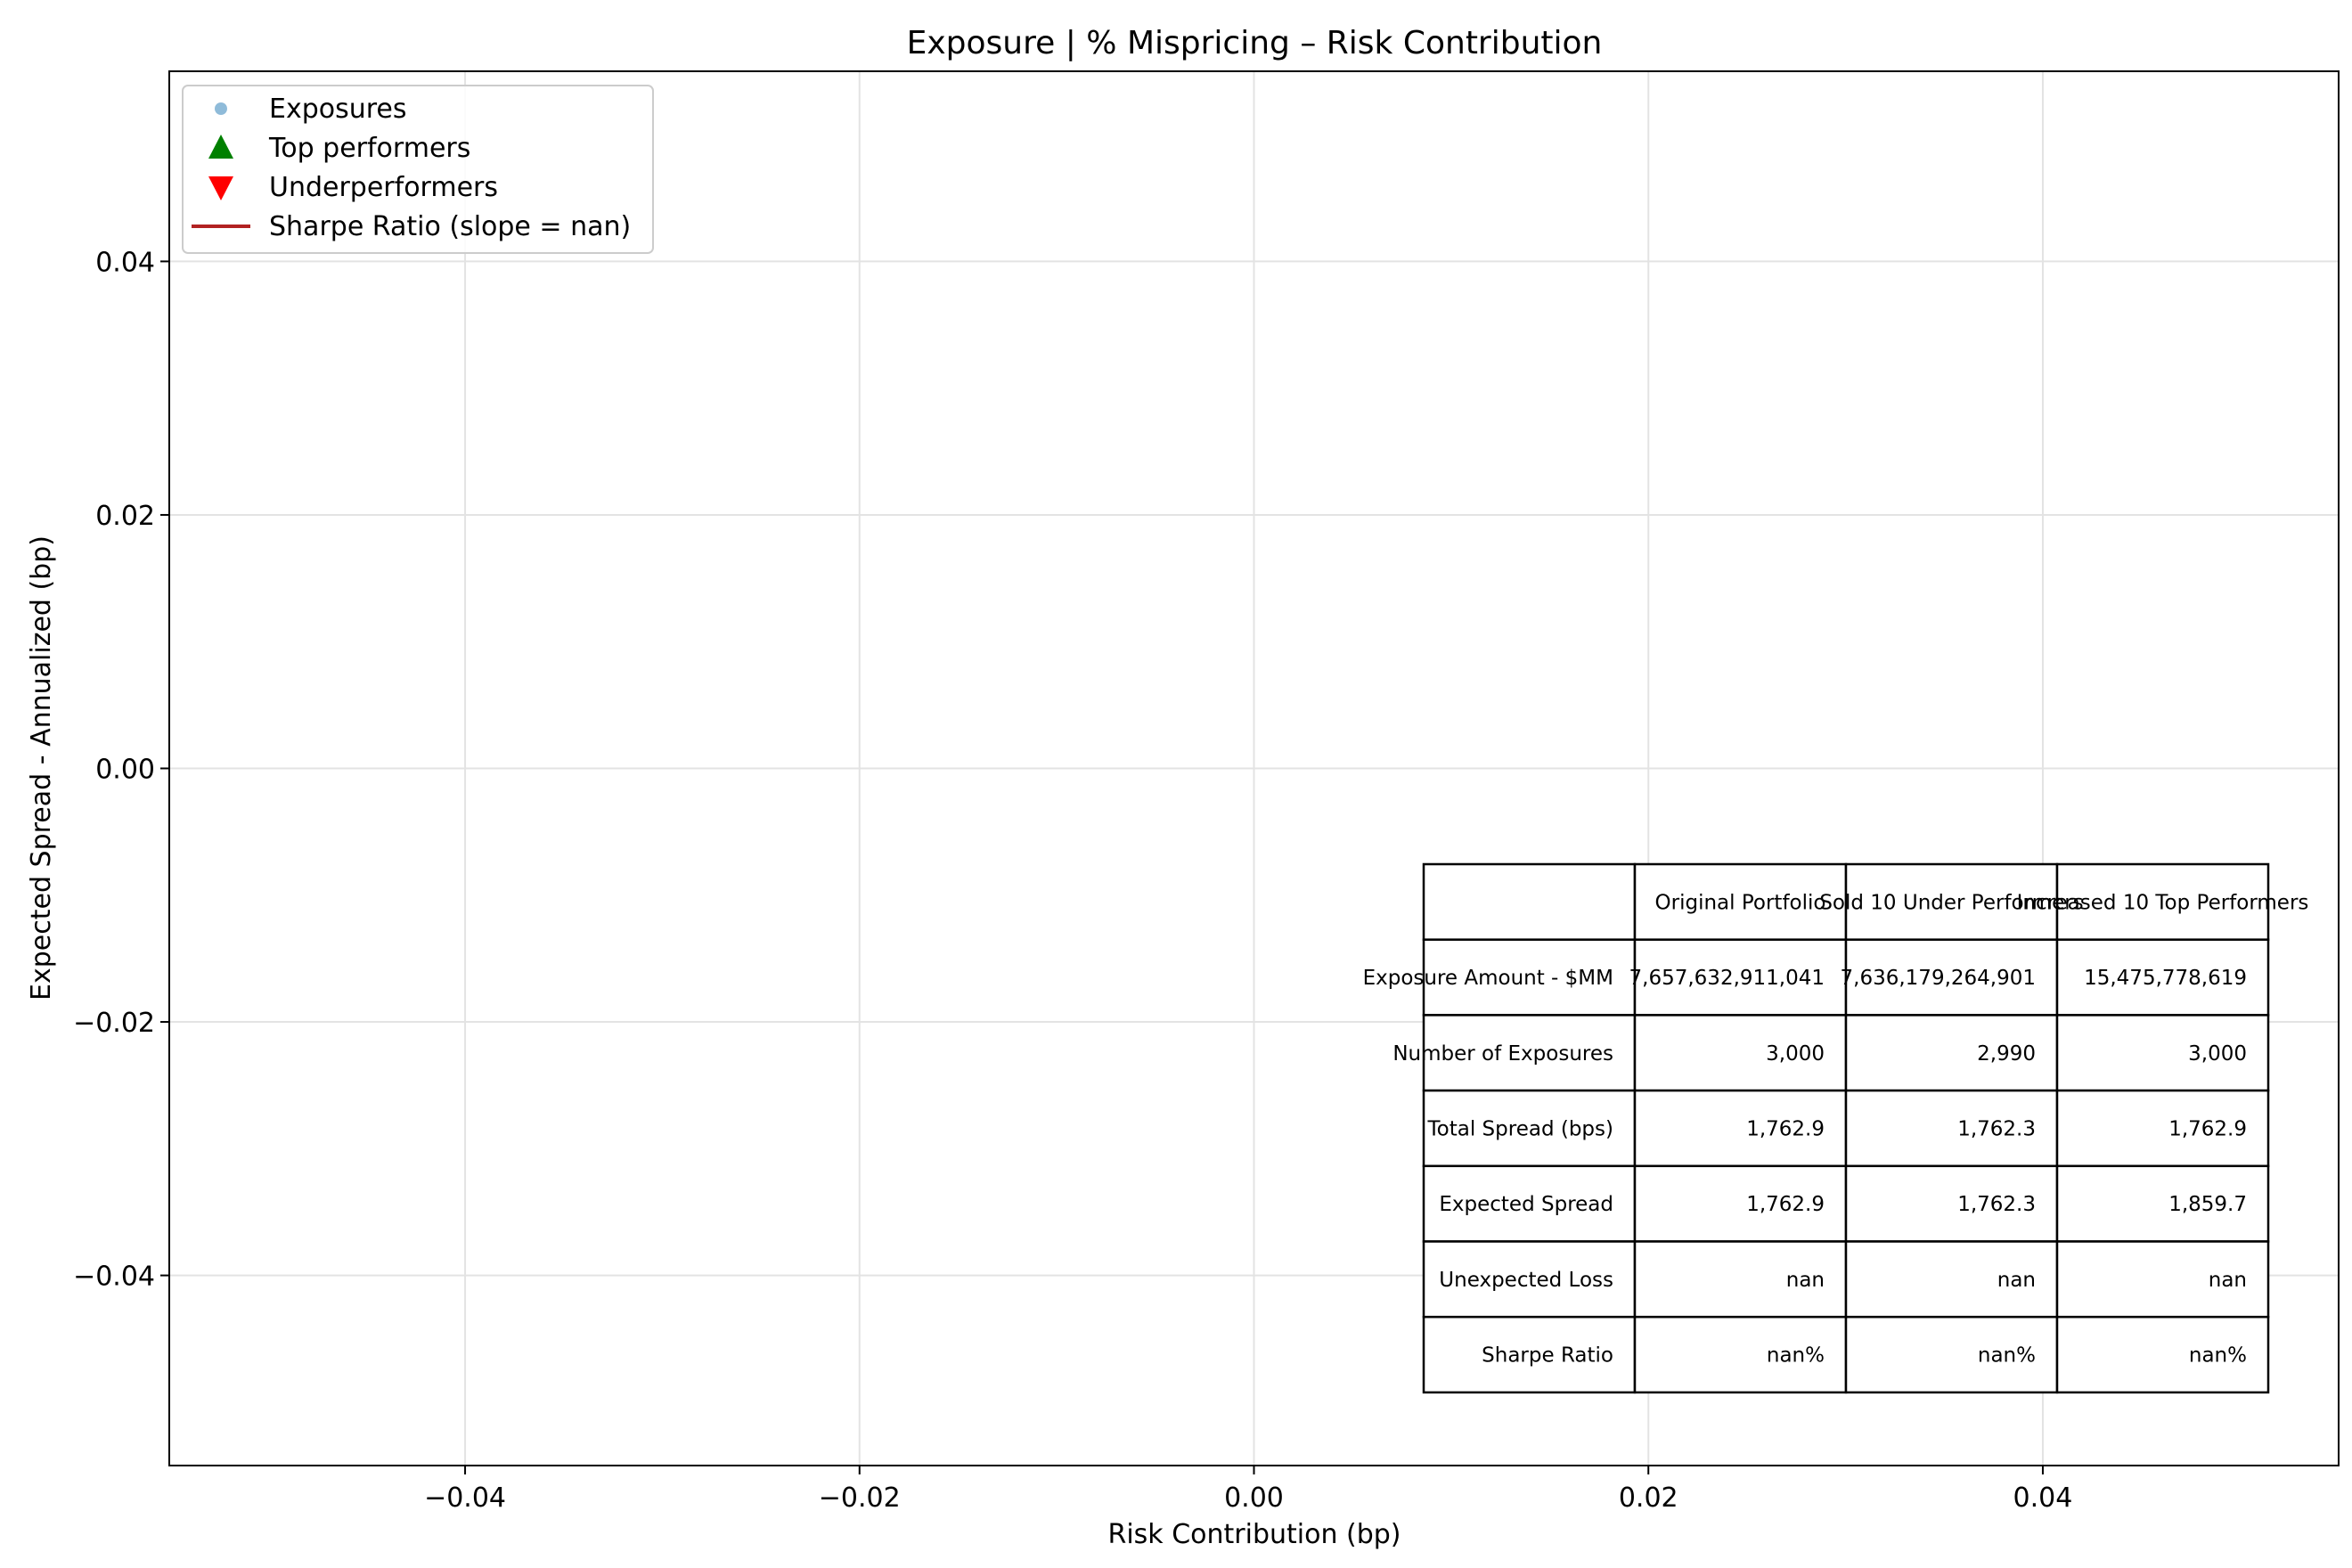 The width and height of the screenshot is (2352, 1568). What do you see at coordinates (220, 147) in the screenshot?
I see `legend-marker-triangle-up-icon` at bounding box center [220, 147].